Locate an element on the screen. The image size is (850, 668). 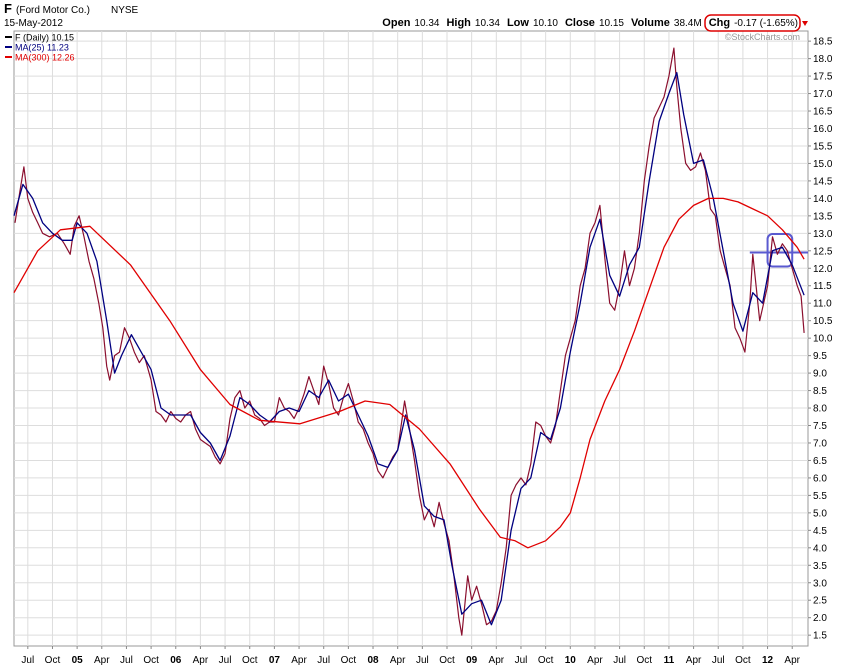
chg-highlight is located at coordinates (752, 23).